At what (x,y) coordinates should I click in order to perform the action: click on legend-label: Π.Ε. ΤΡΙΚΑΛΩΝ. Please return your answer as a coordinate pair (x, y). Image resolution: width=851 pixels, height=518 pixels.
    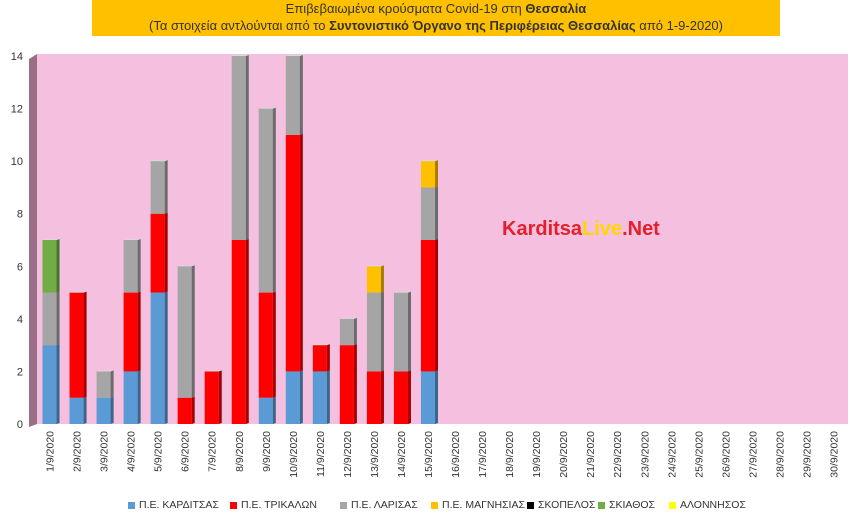
    Looking at the image, I should click on (279, 505).